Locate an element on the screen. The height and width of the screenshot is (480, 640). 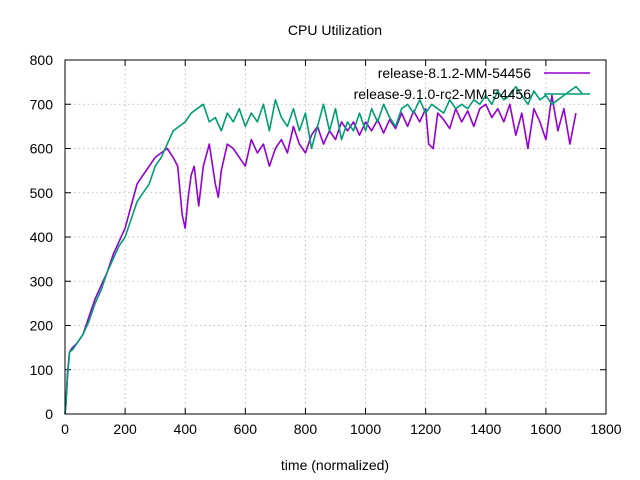
x-tick-label: 1400 is located at coordinates (485, 429).